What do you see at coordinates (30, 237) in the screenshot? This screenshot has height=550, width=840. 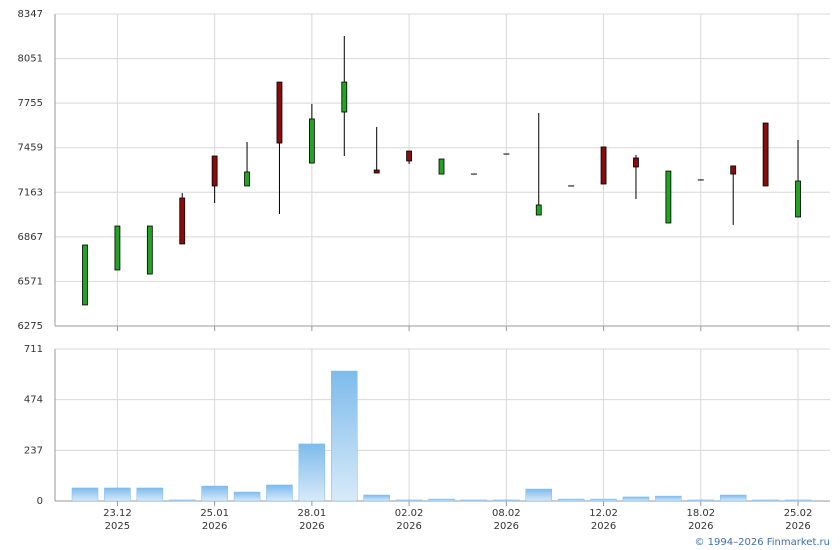 I see `y-tick-label: 6867` at bounding box center [30, 237].